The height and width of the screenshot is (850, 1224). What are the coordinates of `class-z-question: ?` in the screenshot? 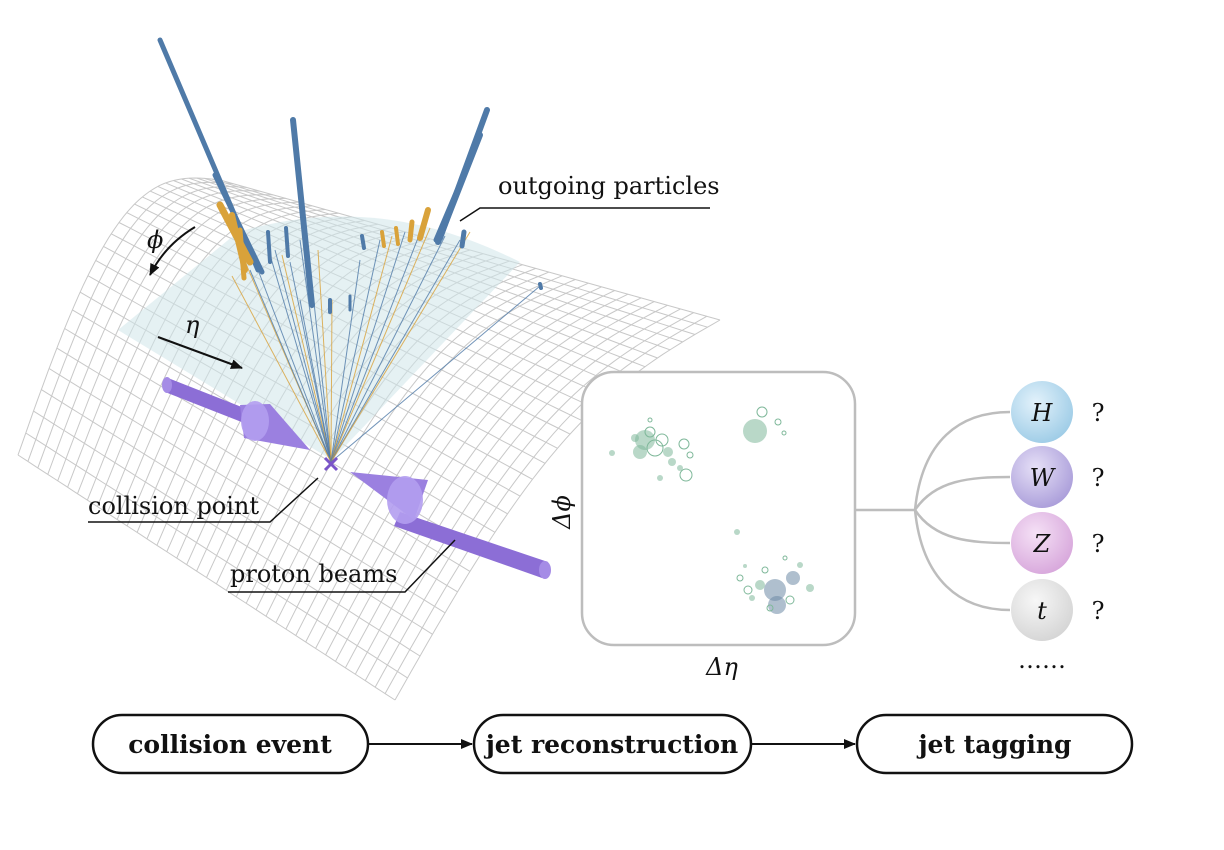 It's located at (1098, 544).